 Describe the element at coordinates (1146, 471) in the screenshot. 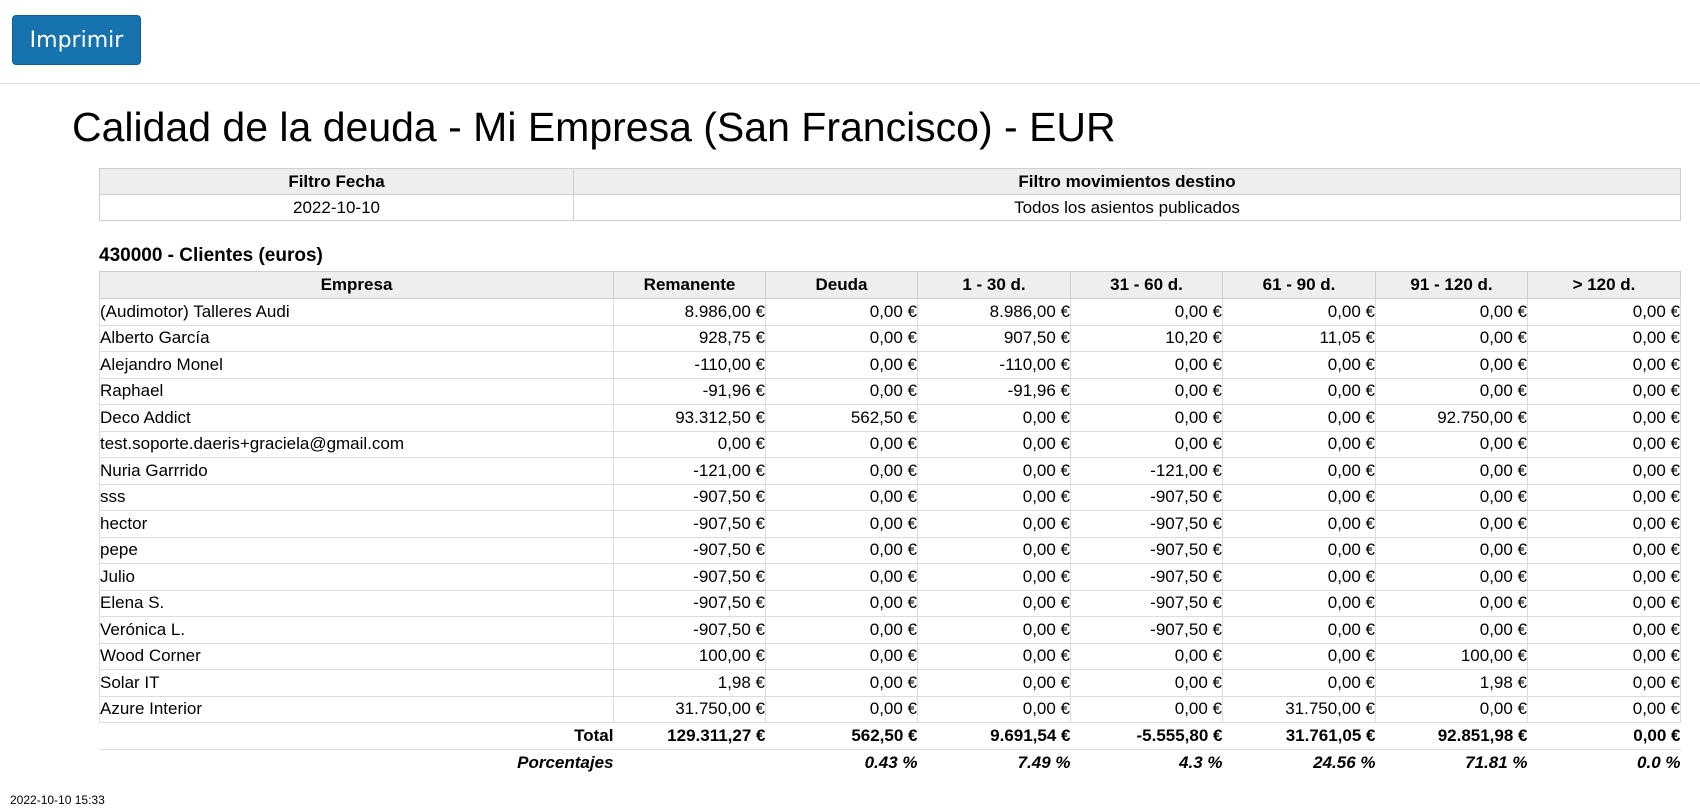

I see `cell-d31-60: -121,00 €` at that location.